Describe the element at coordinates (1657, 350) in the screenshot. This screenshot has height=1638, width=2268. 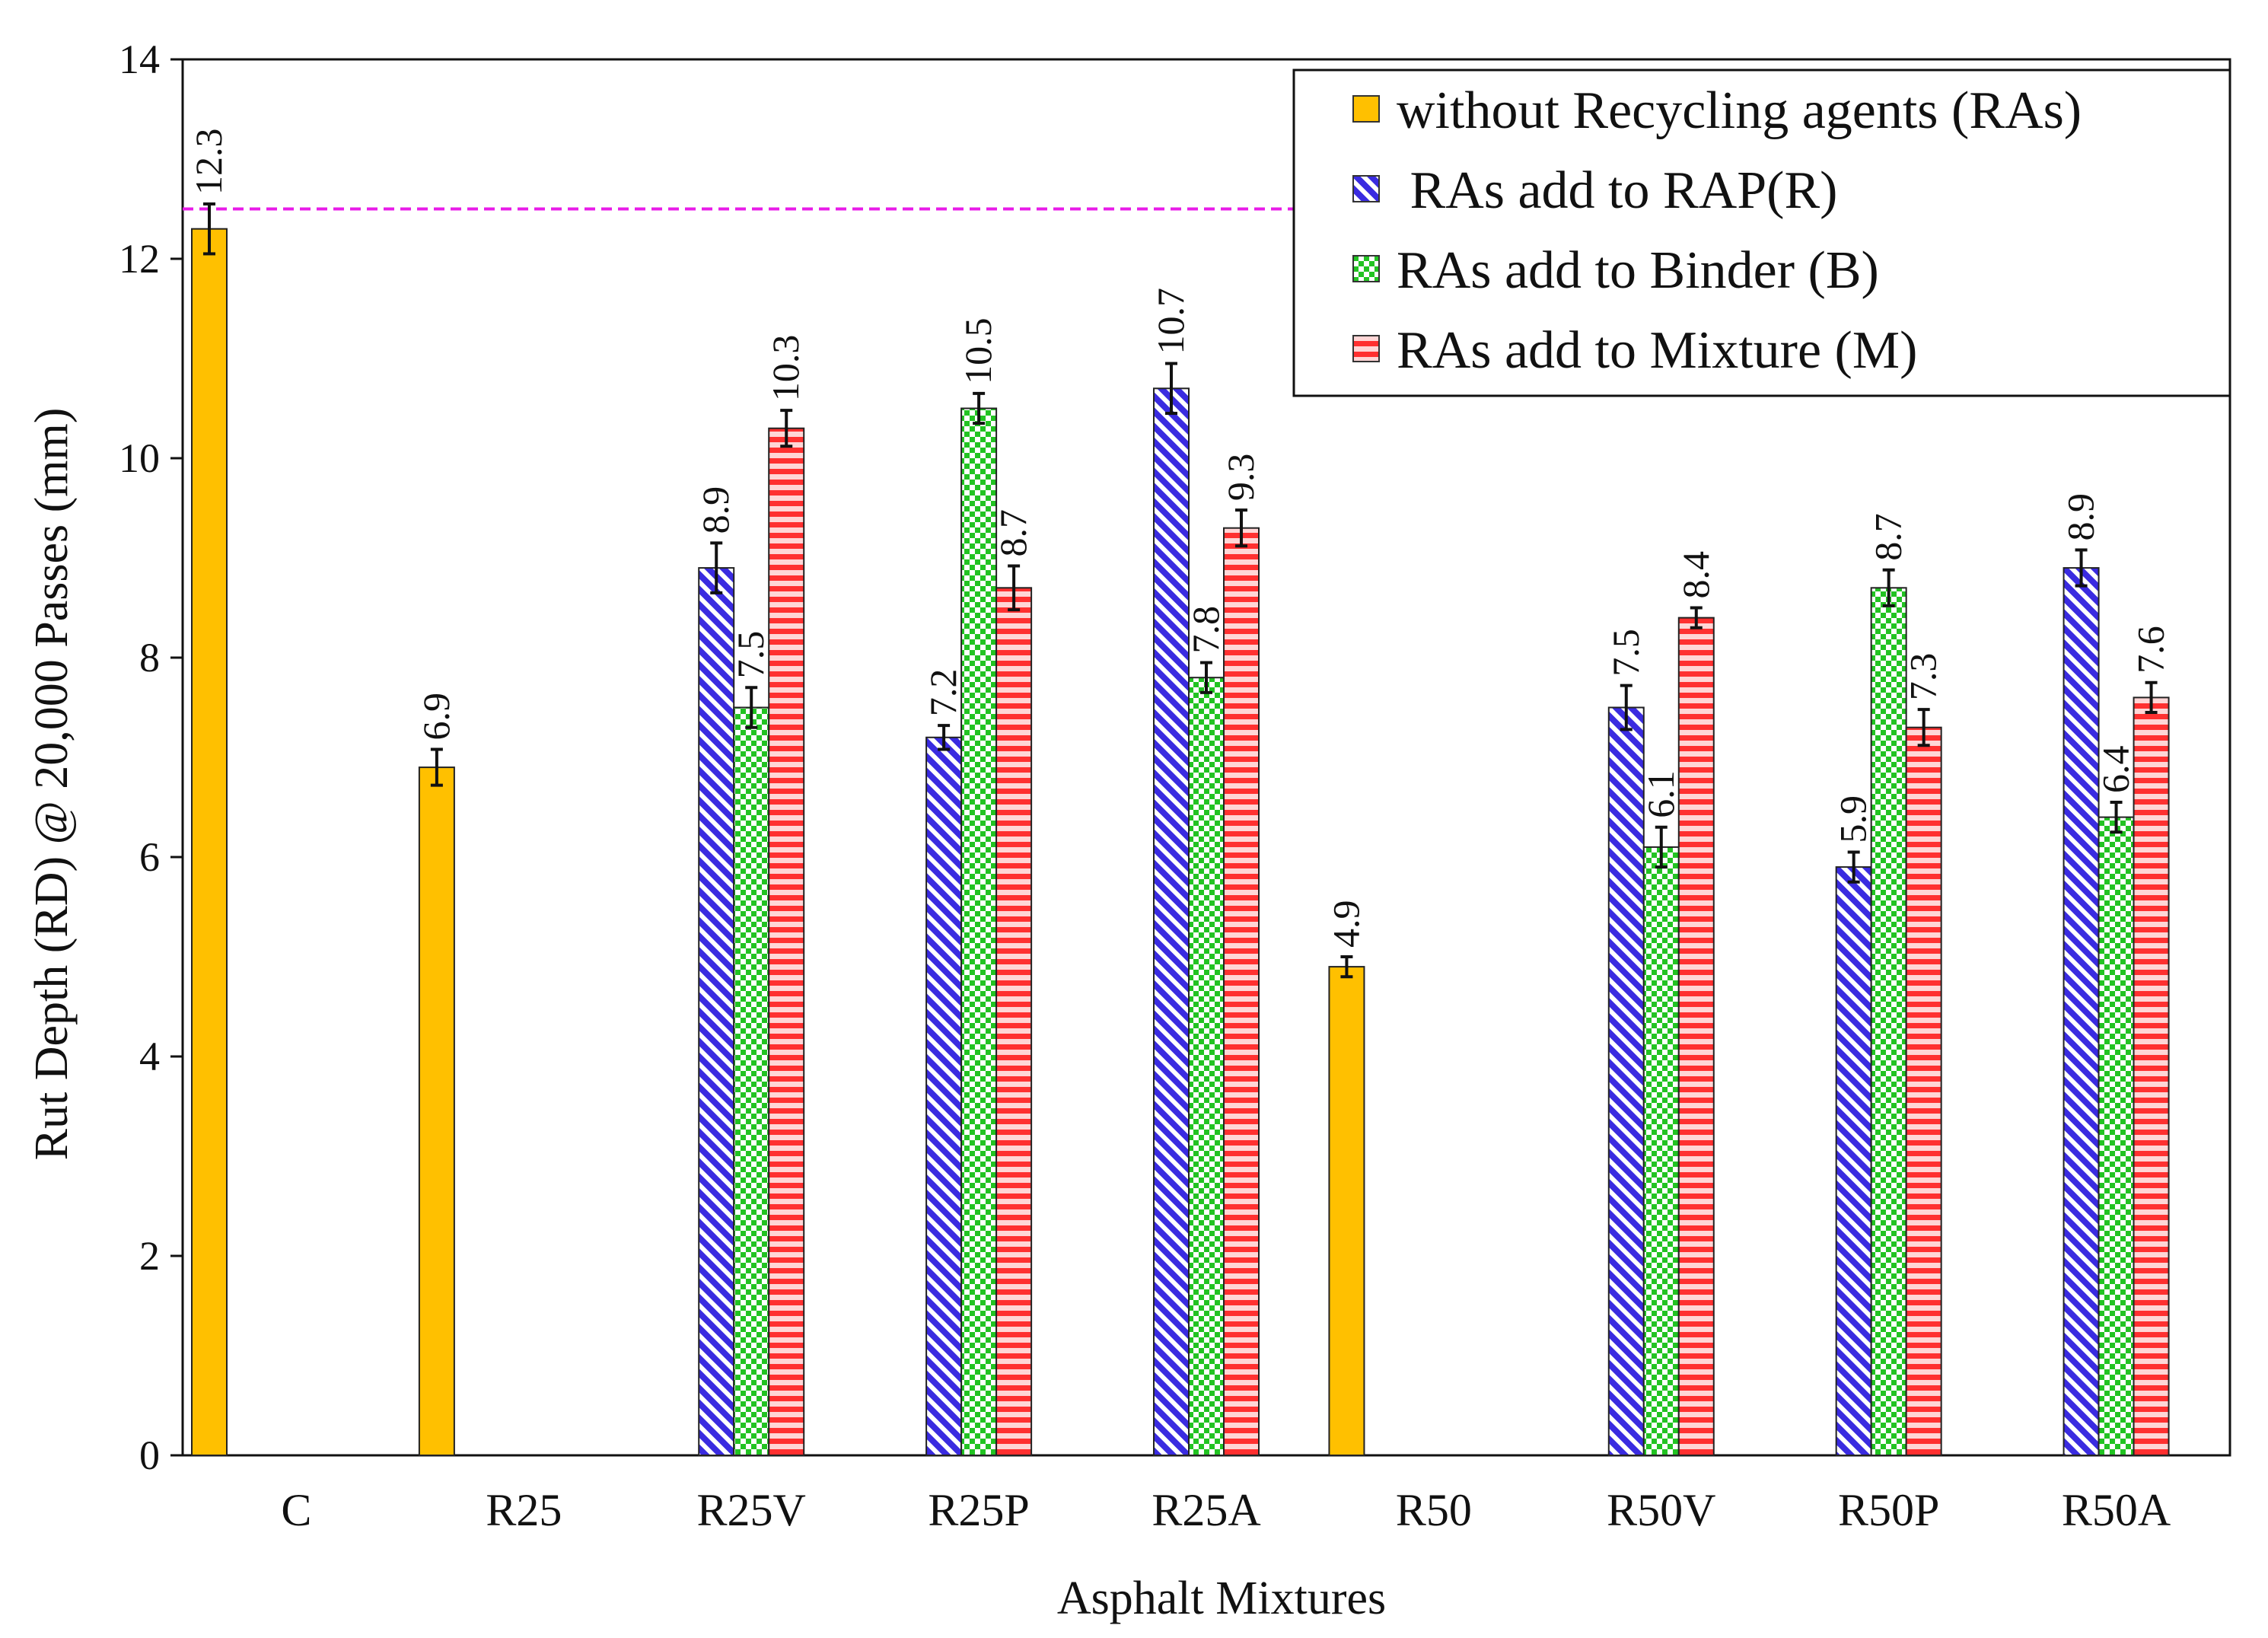
I see `legend-label-mixture: RAs add to Mixture (M)` at that location.